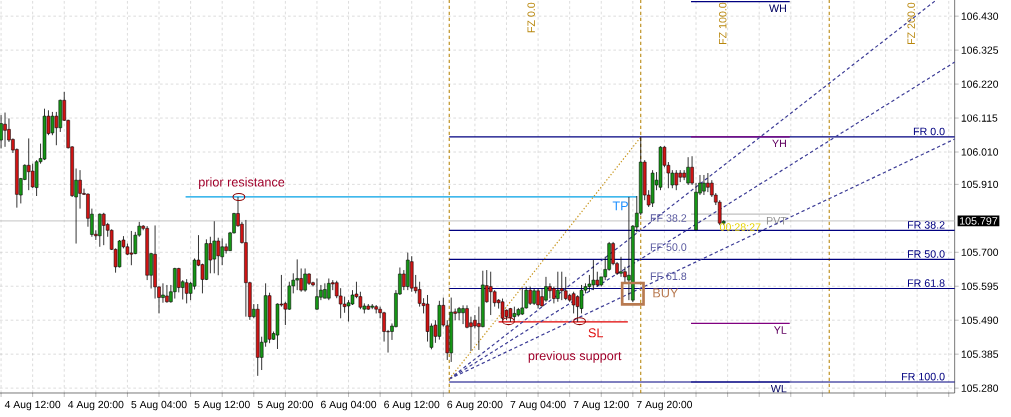 This screenshot has width=1011, height=417. I want to click on series-label: YH, so click(779, 143).